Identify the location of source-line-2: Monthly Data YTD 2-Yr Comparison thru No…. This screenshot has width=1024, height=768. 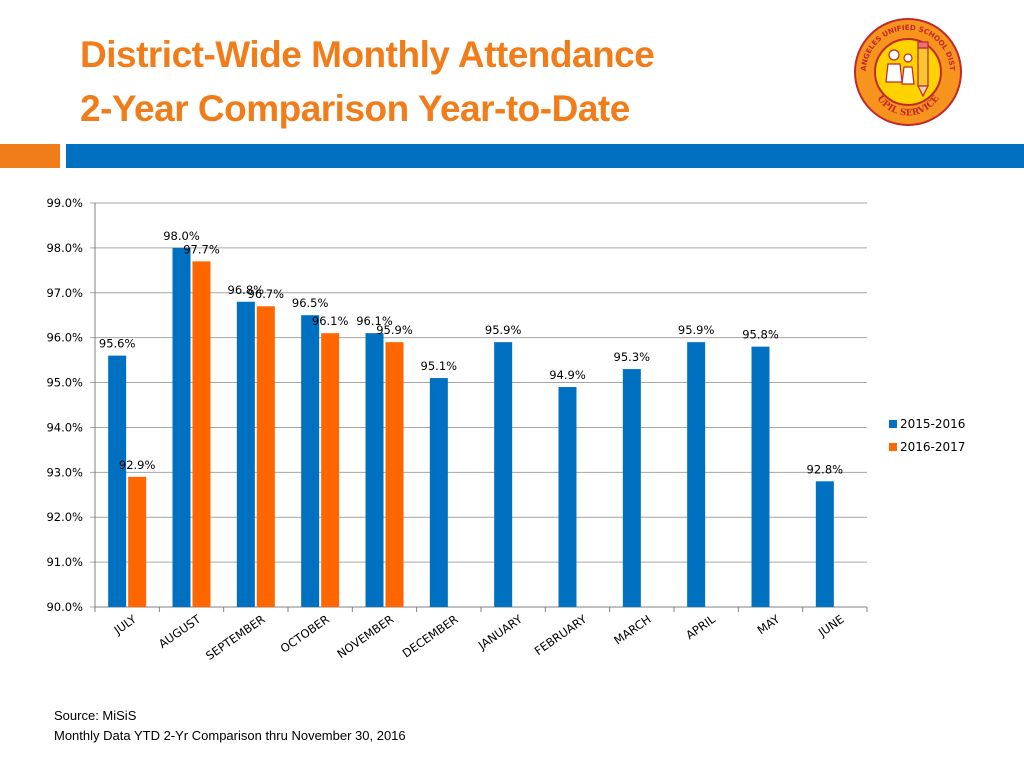
(230, 735).